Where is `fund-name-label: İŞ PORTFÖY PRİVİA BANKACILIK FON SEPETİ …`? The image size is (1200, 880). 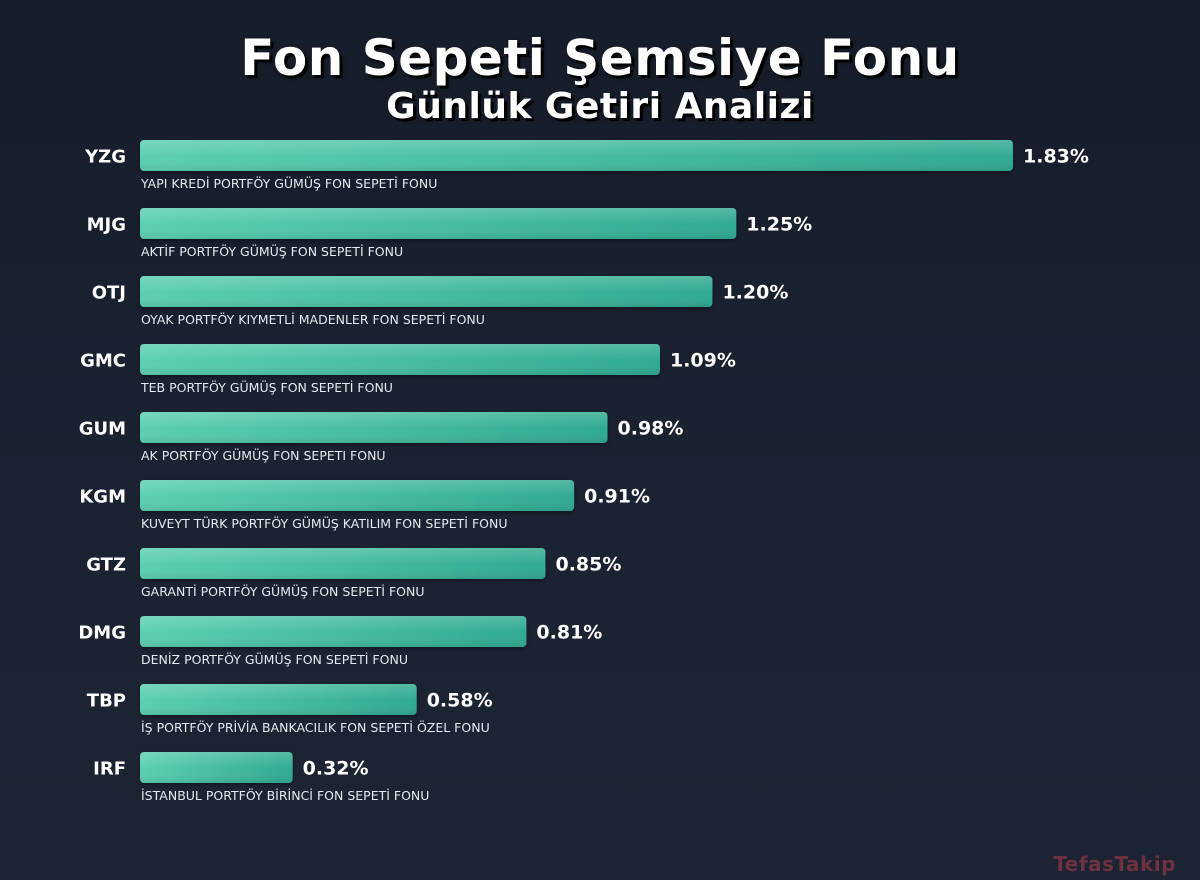
fund-name-label: İŞ PORTFÖY PRİVİA BANKACILIK FON SEPETİ … is located at coordinates (315, 727).